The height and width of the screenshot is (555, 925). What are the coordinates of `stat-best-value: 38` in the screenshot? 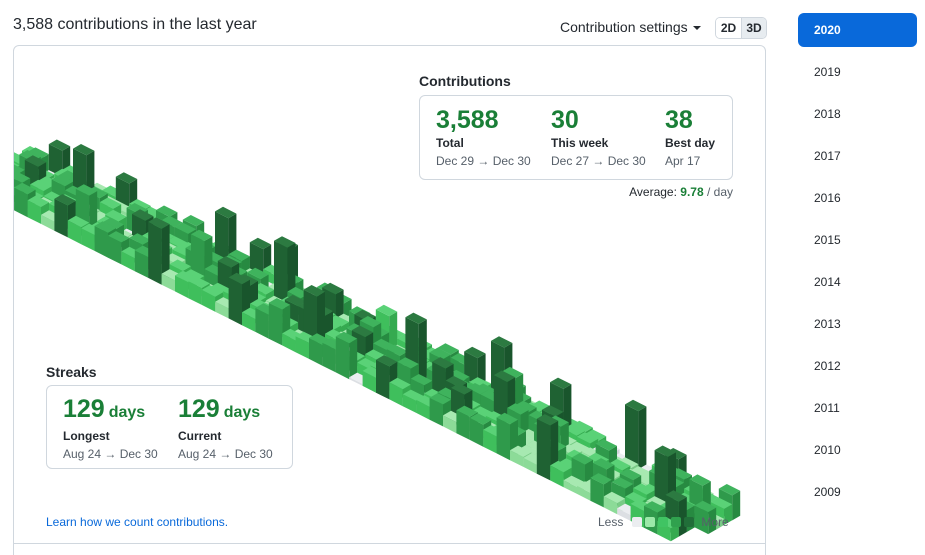 It's located at (679, 120).